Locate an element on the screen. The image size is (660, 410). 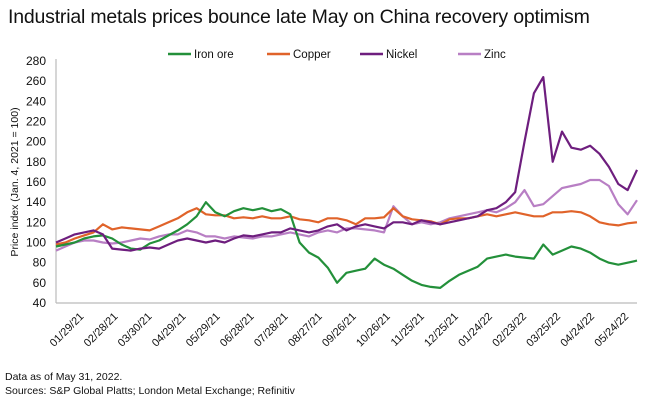
y-tick-label: 80 is located at coordinates (40, 263).